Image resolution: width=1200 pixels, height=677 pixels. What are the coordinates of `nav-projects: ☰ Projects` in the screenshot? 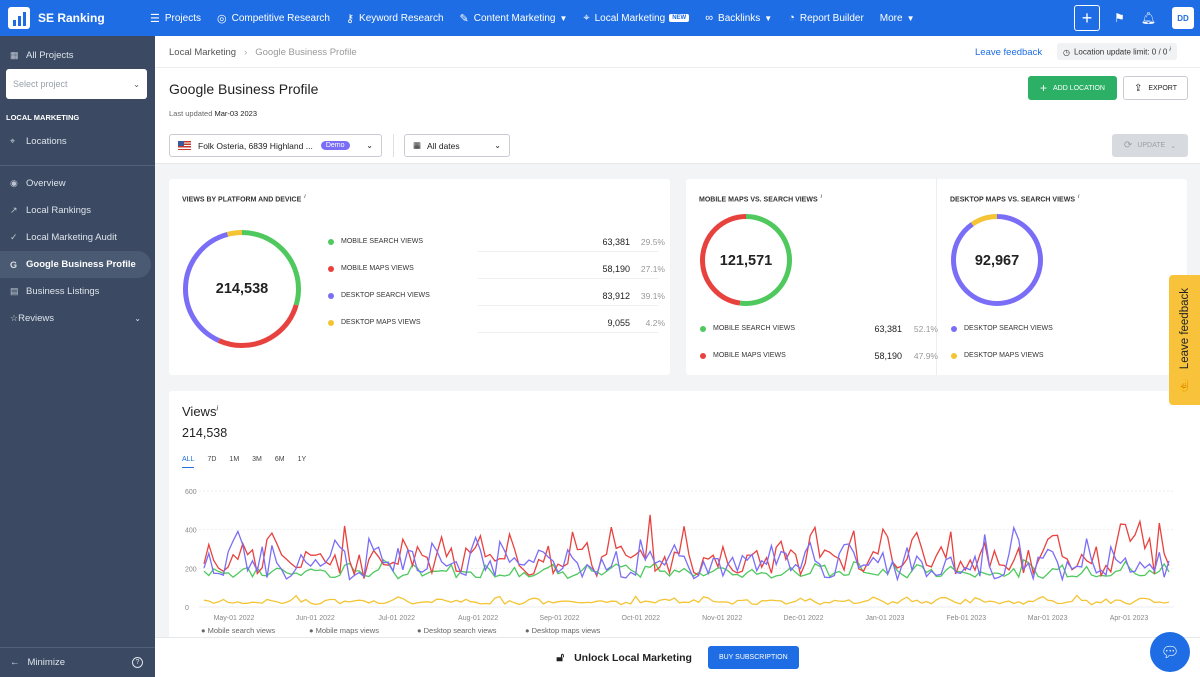 It's located at (175, 18).